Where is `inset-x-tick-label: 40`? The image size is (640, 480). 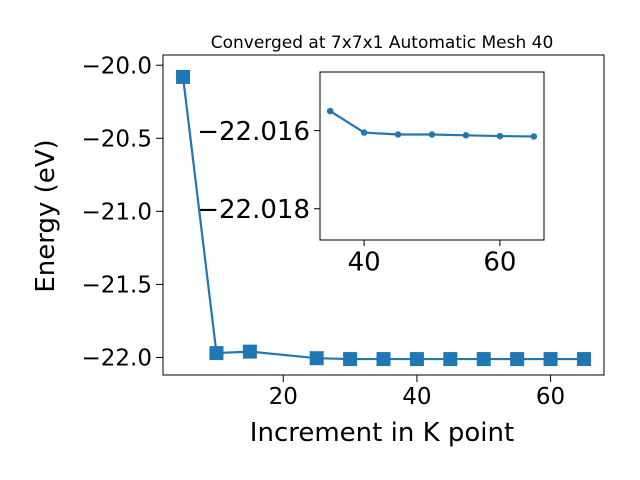 inset-x-tick-label: 40 is located at coordinates (364, 263).